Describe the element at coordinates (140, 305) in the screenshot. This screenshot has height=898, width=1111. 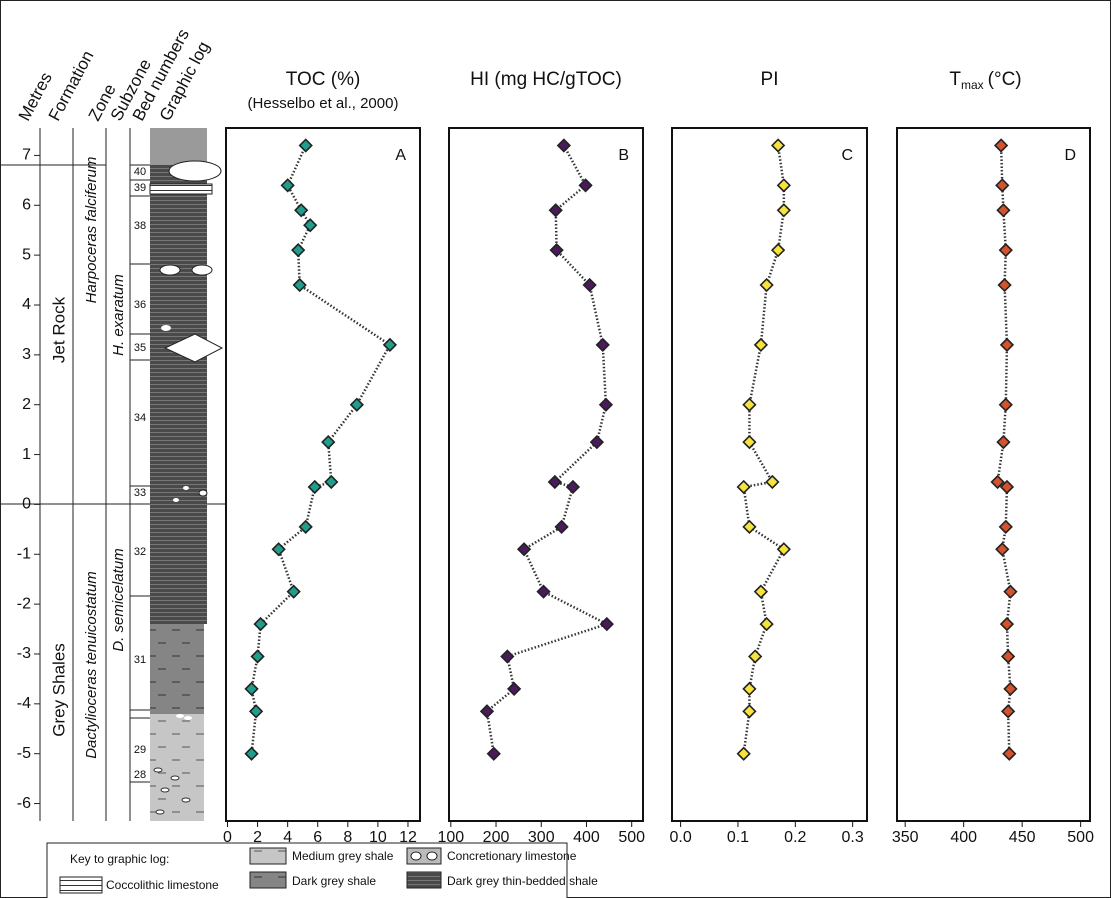
I see `bed-number: 36` at that location.